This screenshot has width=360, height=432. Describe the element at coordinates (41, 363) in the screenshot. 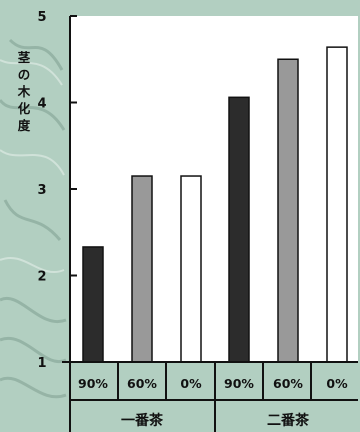

I see `y-tick-label: 1` at that location.